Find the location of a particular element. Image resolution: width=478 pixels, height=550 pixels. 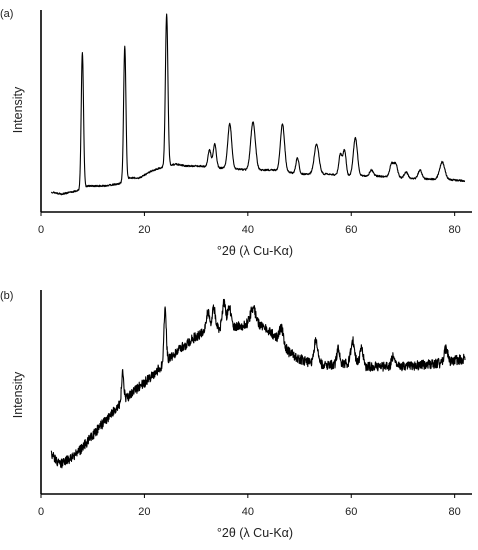

panel-a-x-ticks: 0 20 40 60 80 is located at coordinates (249, 224).